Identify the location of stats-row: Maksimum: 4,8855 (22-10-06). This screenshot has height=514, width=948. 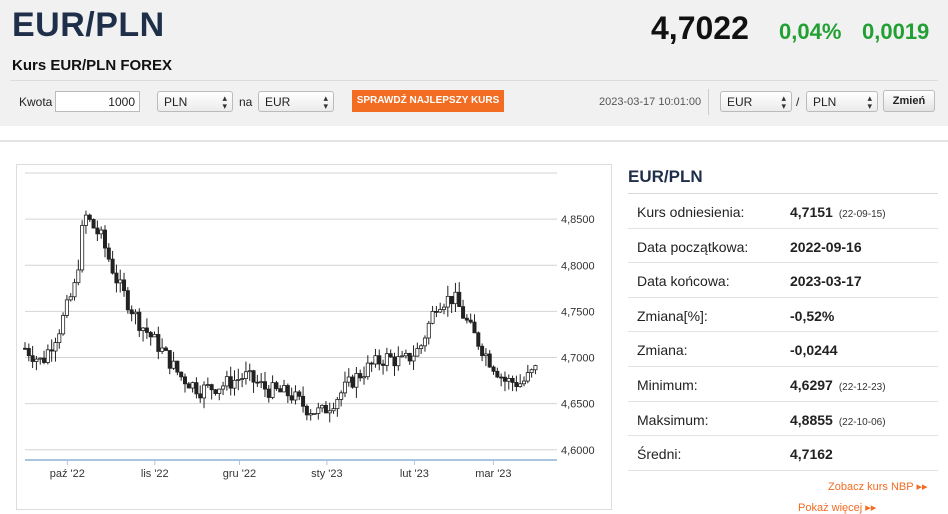
(783, 419).